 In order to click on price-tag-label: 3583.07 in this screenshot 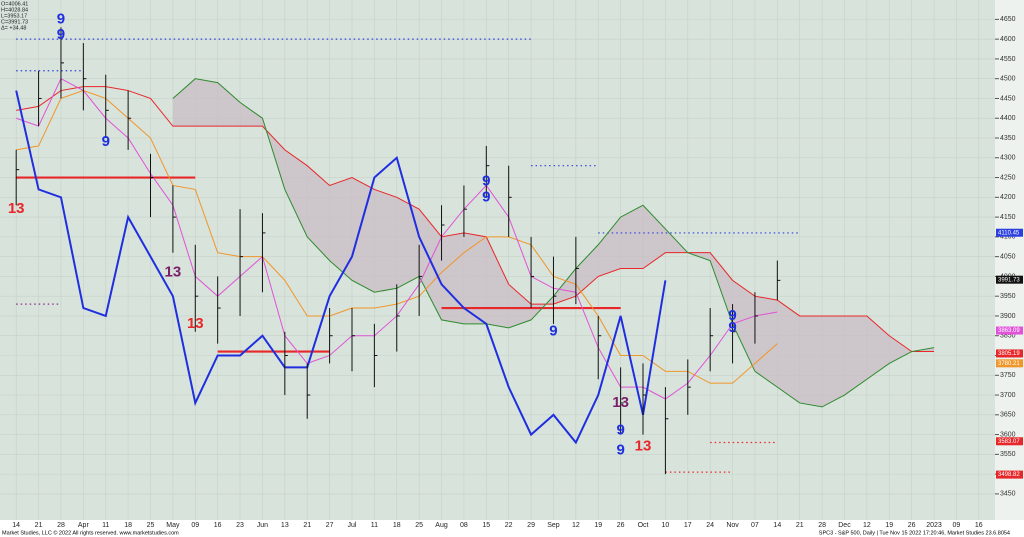, I will do `click(1009, 442)`.